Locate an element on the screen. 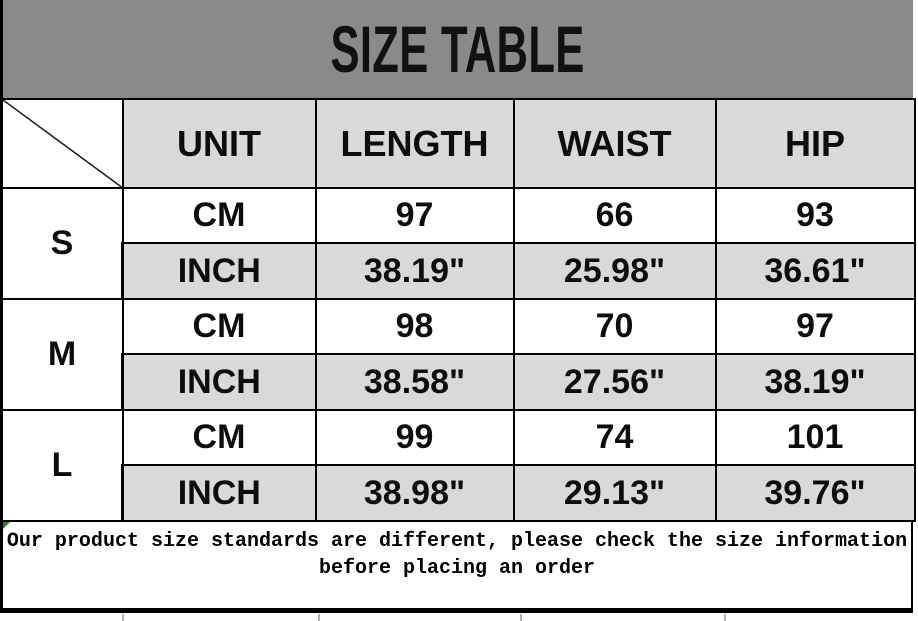 This screenshot has width=918, height=621. diagonal-line is located at coordinates (62, 143).